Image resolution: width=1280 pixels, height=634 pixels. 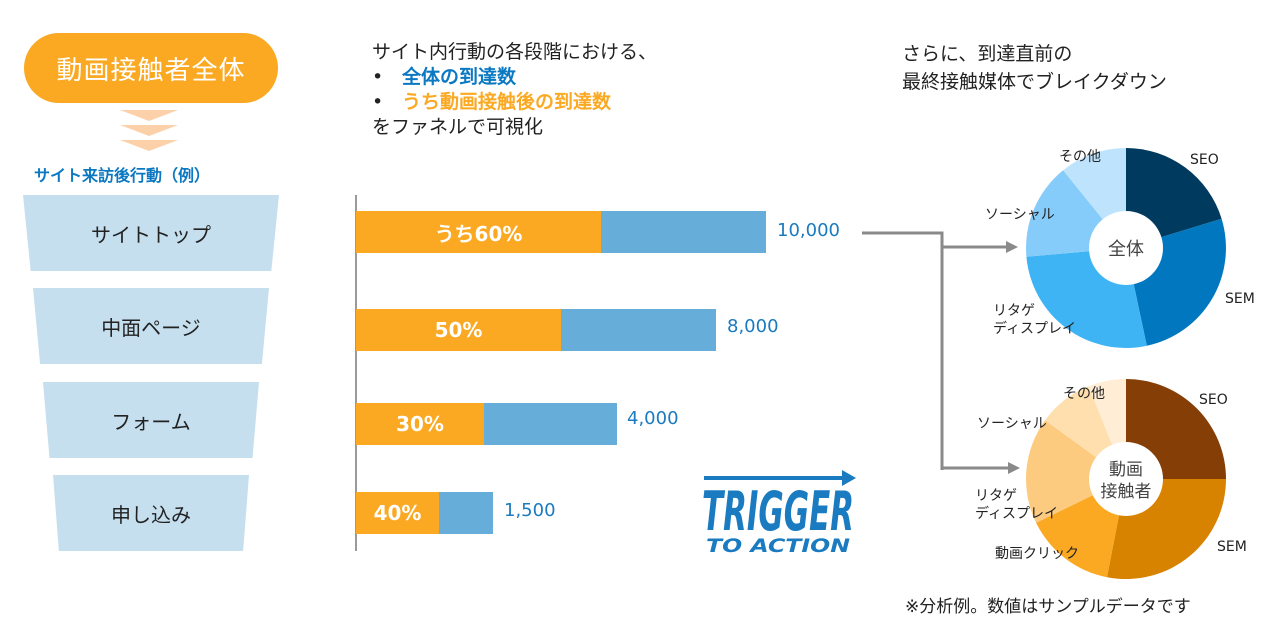 I want to click on pie-all-label-sem: SEM, so click(x=1240, y=299).